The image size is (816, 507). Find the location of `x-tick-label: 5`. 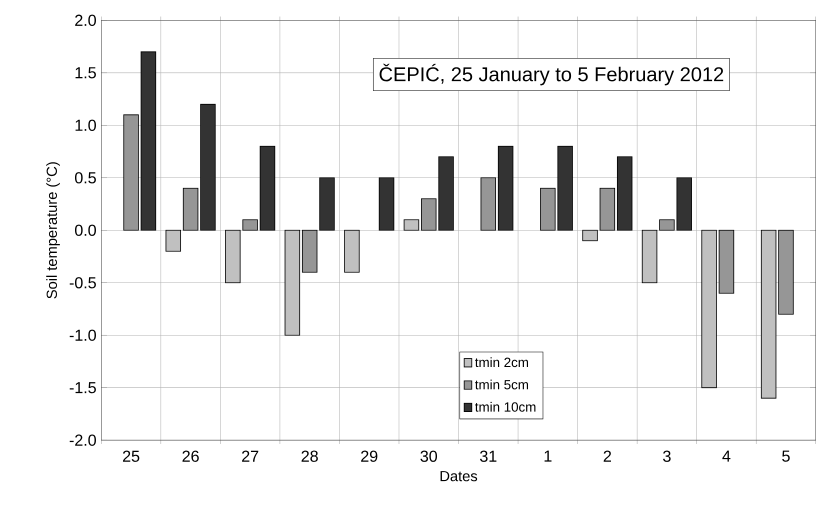

x-tick-label: 5 is located at coordinates (786, 456).